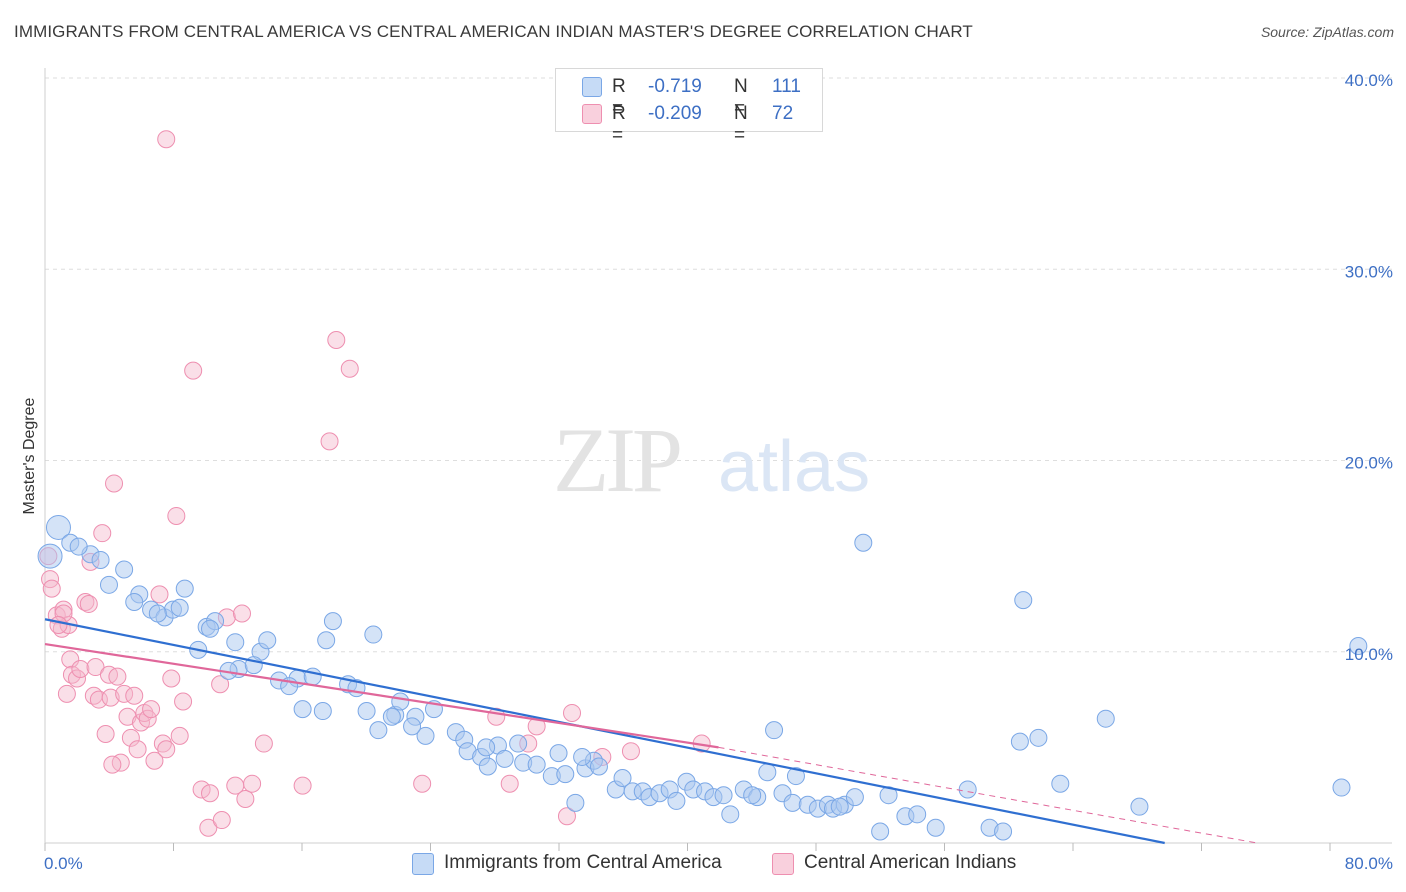 This screenshot has width=1406, height=892. I want to click on legend-r-value: -0.209, so click(675, 113).